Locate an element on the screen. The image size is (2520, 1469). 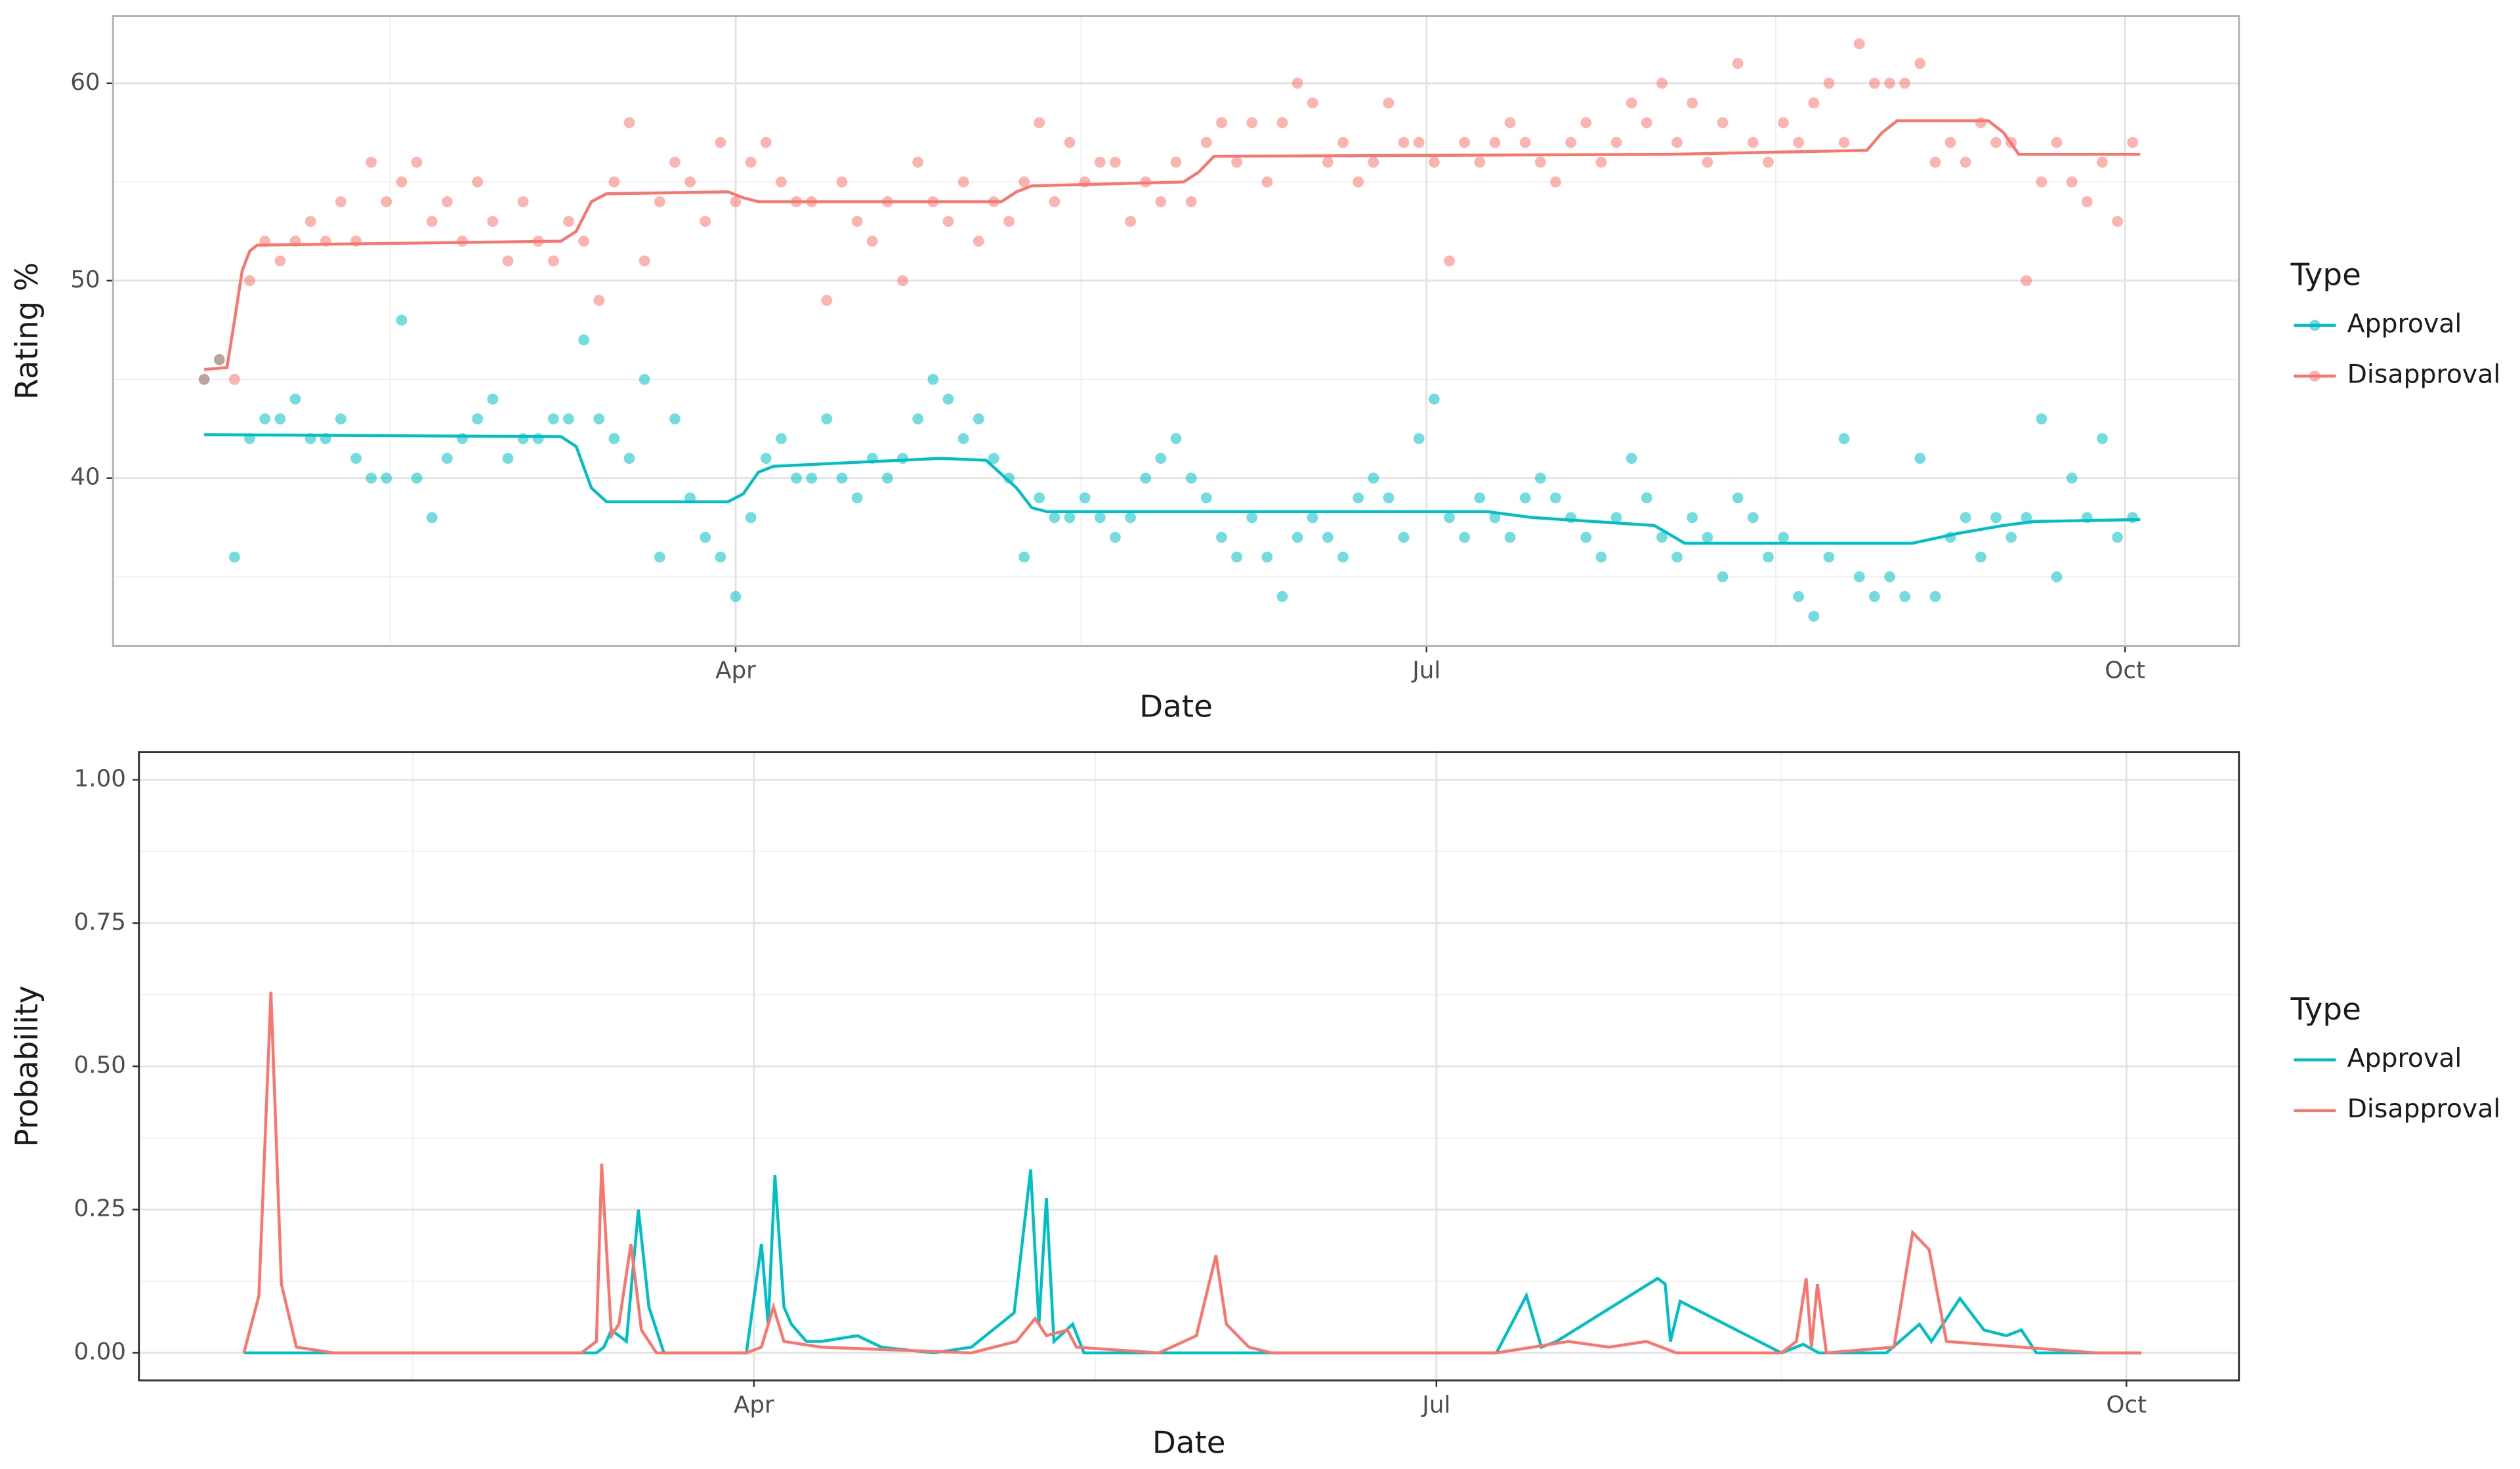
x-tick-label: Jul is located at coordinates (1425, 670).